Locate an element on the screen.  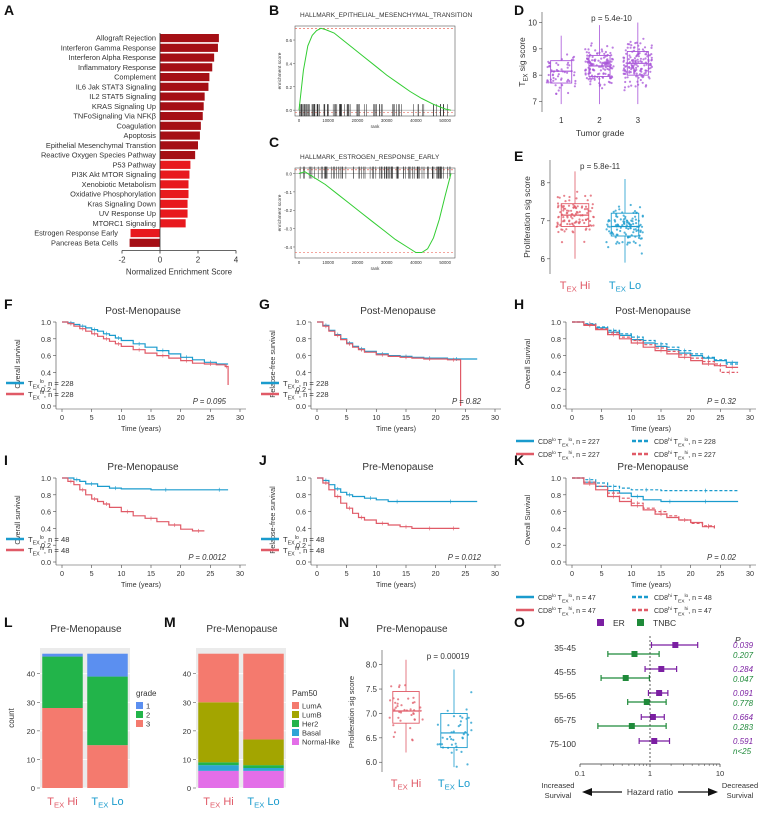
x-tick-label: 20 is located at coordinates (691, 573).